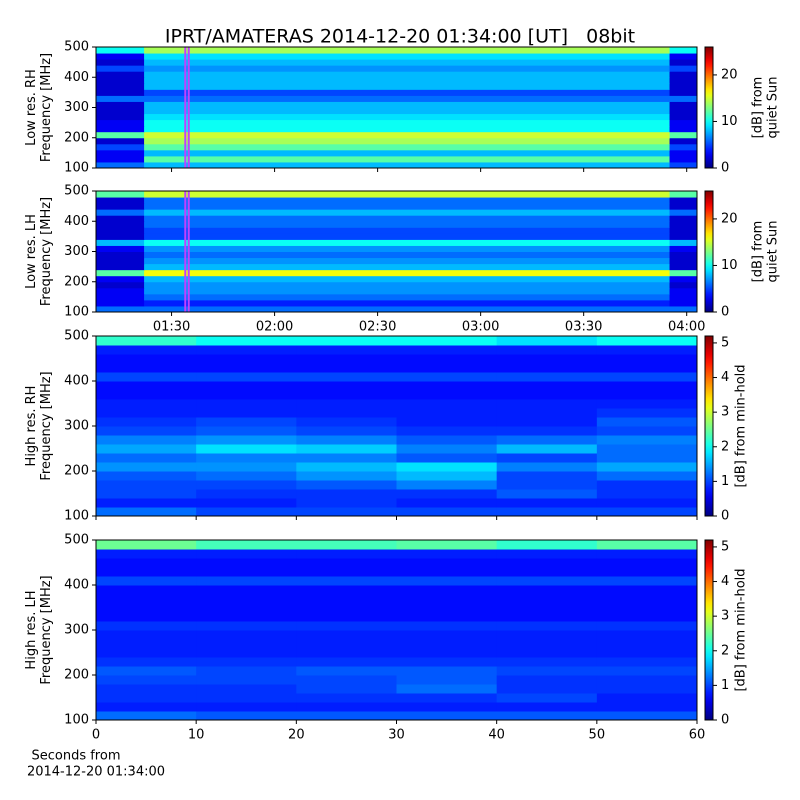 This screenshot has width=800, height=800. What do you see at coordinates (76, 191) in the screenshot?
I see `y-tick-label: 500` at bounding box center [76, 191].